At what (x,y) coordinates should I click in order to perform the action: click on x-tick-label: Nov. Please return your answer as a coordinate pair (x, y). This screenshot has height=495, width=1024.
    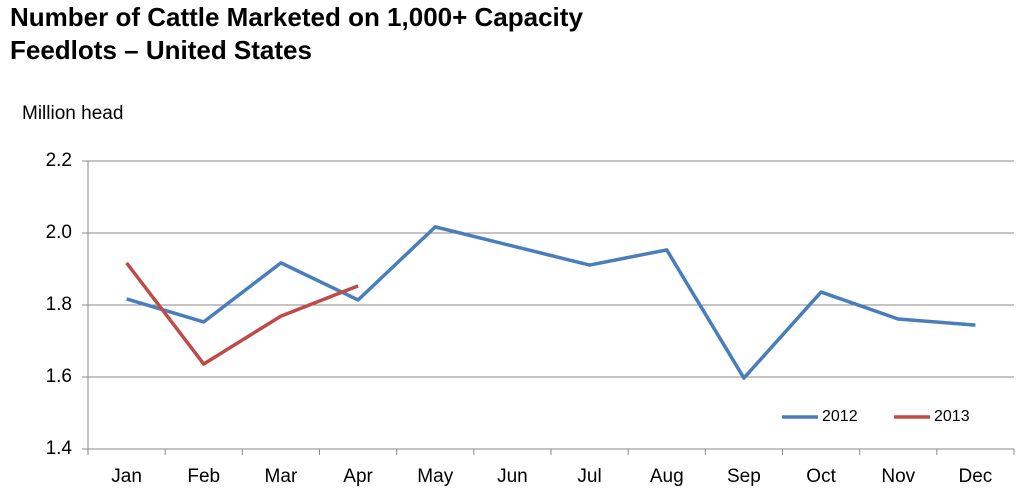
    Looking at the image, I should click on (898, 476).